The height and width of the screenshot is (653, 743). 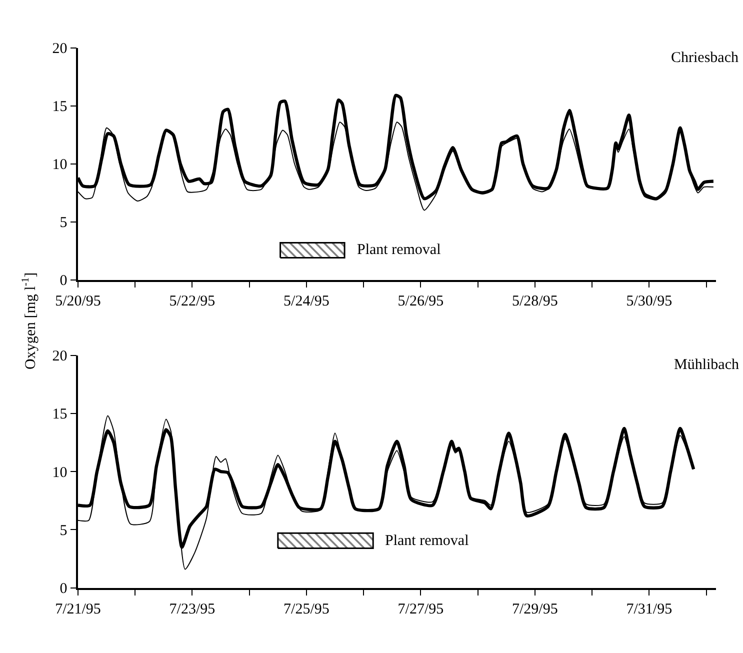 What do you see at coordinates (78, 302) in the screenshot?
I see `x-tick-label: 5/20/95` at bounding box center [78, 302].